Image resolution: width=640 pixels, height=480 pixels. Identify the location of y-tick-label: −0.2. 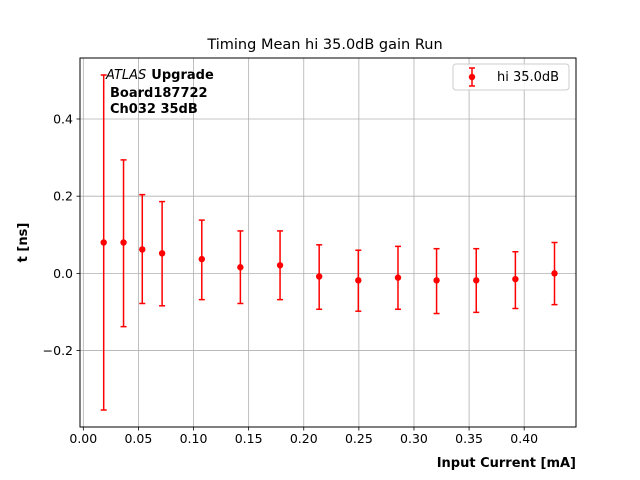
(58, 350).